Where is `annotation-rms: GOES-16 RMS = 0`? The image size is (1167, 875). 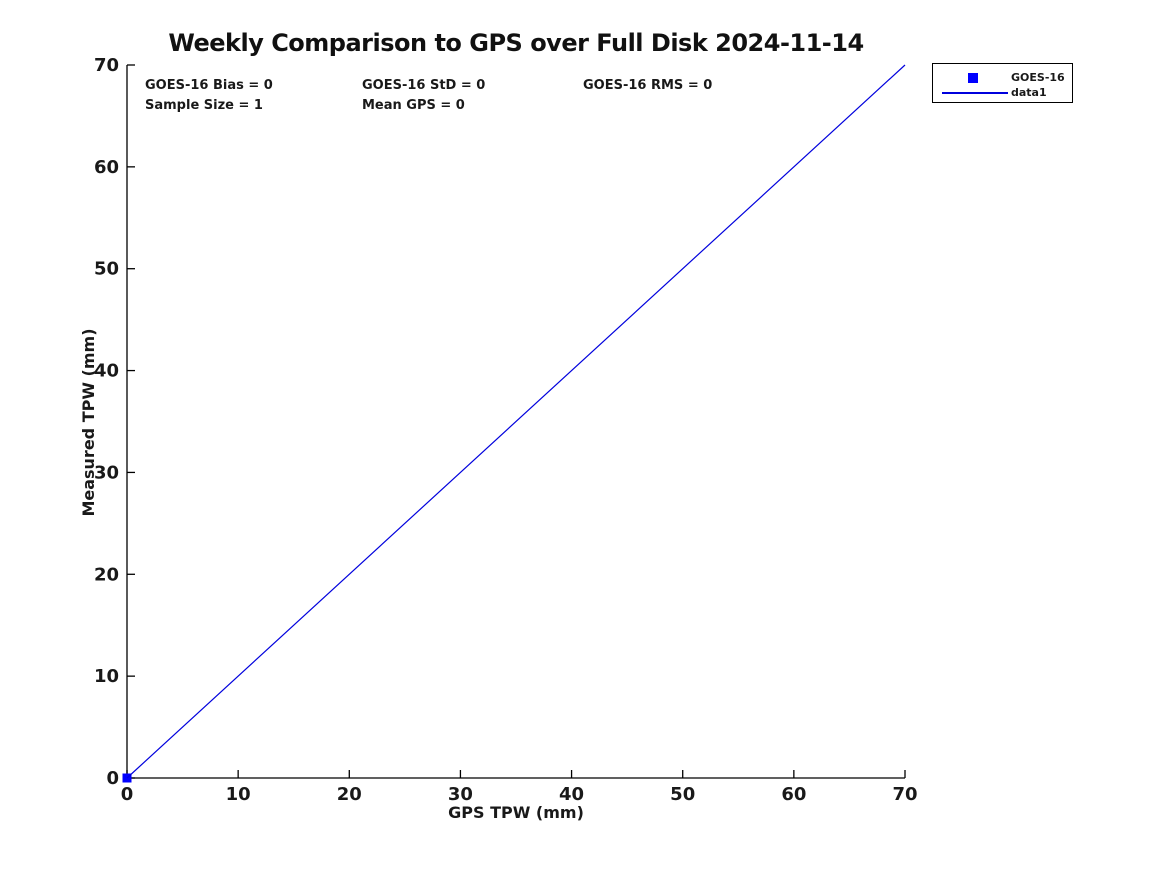 annotation-rms: GOES-16 RMS = 0 is located at coordinates (648, 85).